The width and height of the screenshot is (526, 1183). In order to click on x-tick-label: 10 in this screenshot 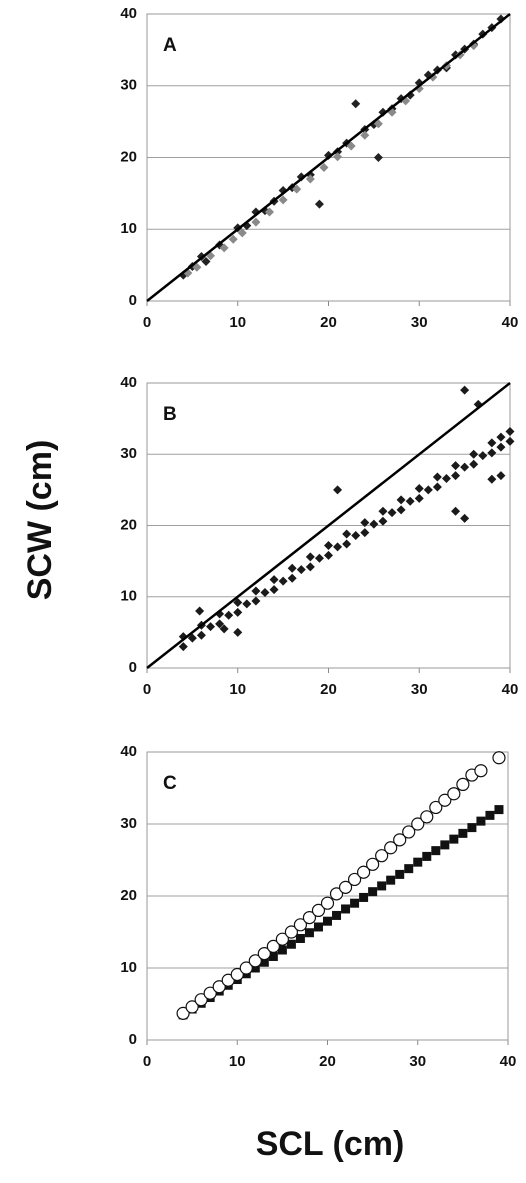, I will do `click(237, 322)`.